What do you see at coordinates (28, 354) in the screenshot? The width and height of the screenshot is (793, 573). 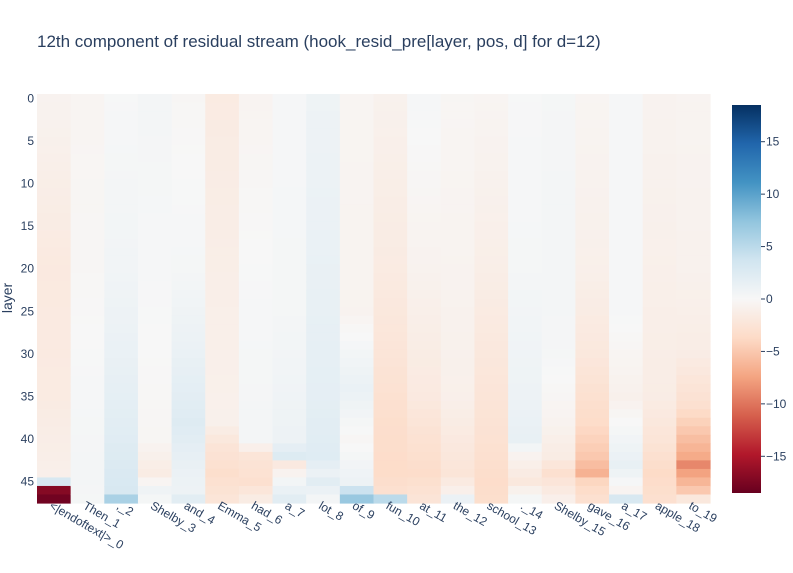 I see `y-tick-label: 30` at bounding box center [28, 354].